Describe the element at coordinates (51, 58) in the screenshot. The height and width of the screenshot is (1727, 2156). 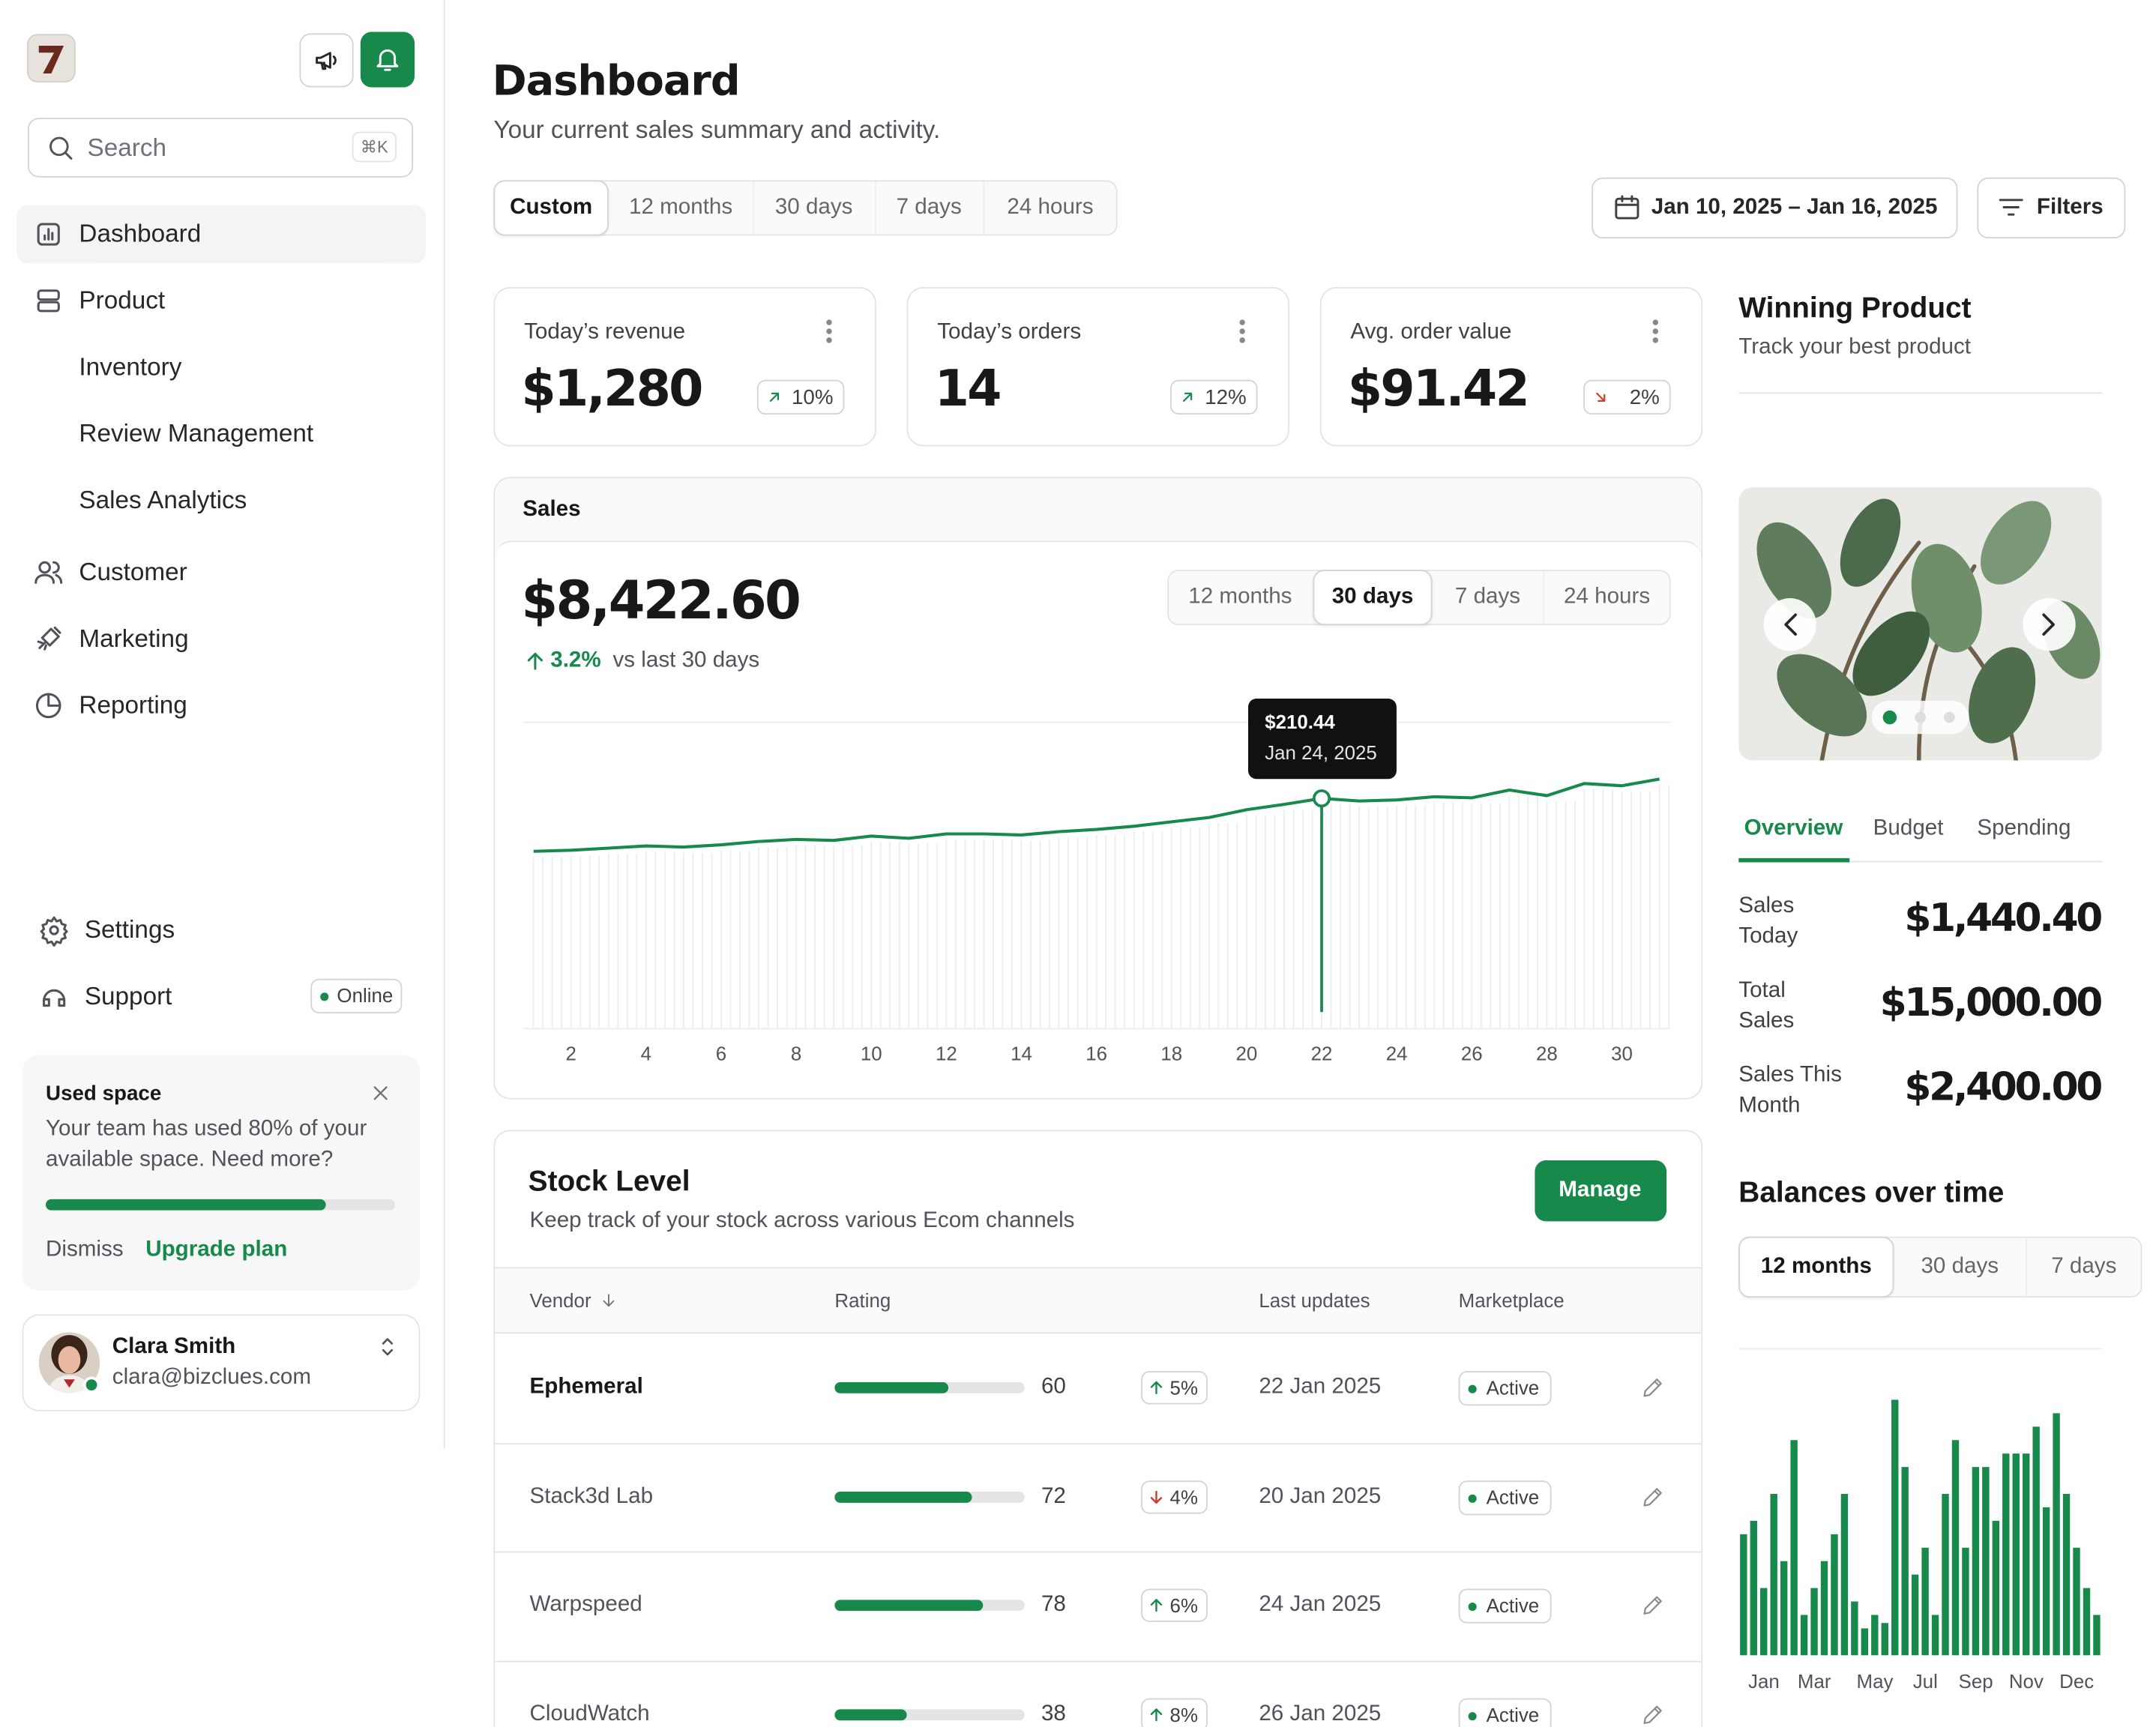
I see `logo` at that location.